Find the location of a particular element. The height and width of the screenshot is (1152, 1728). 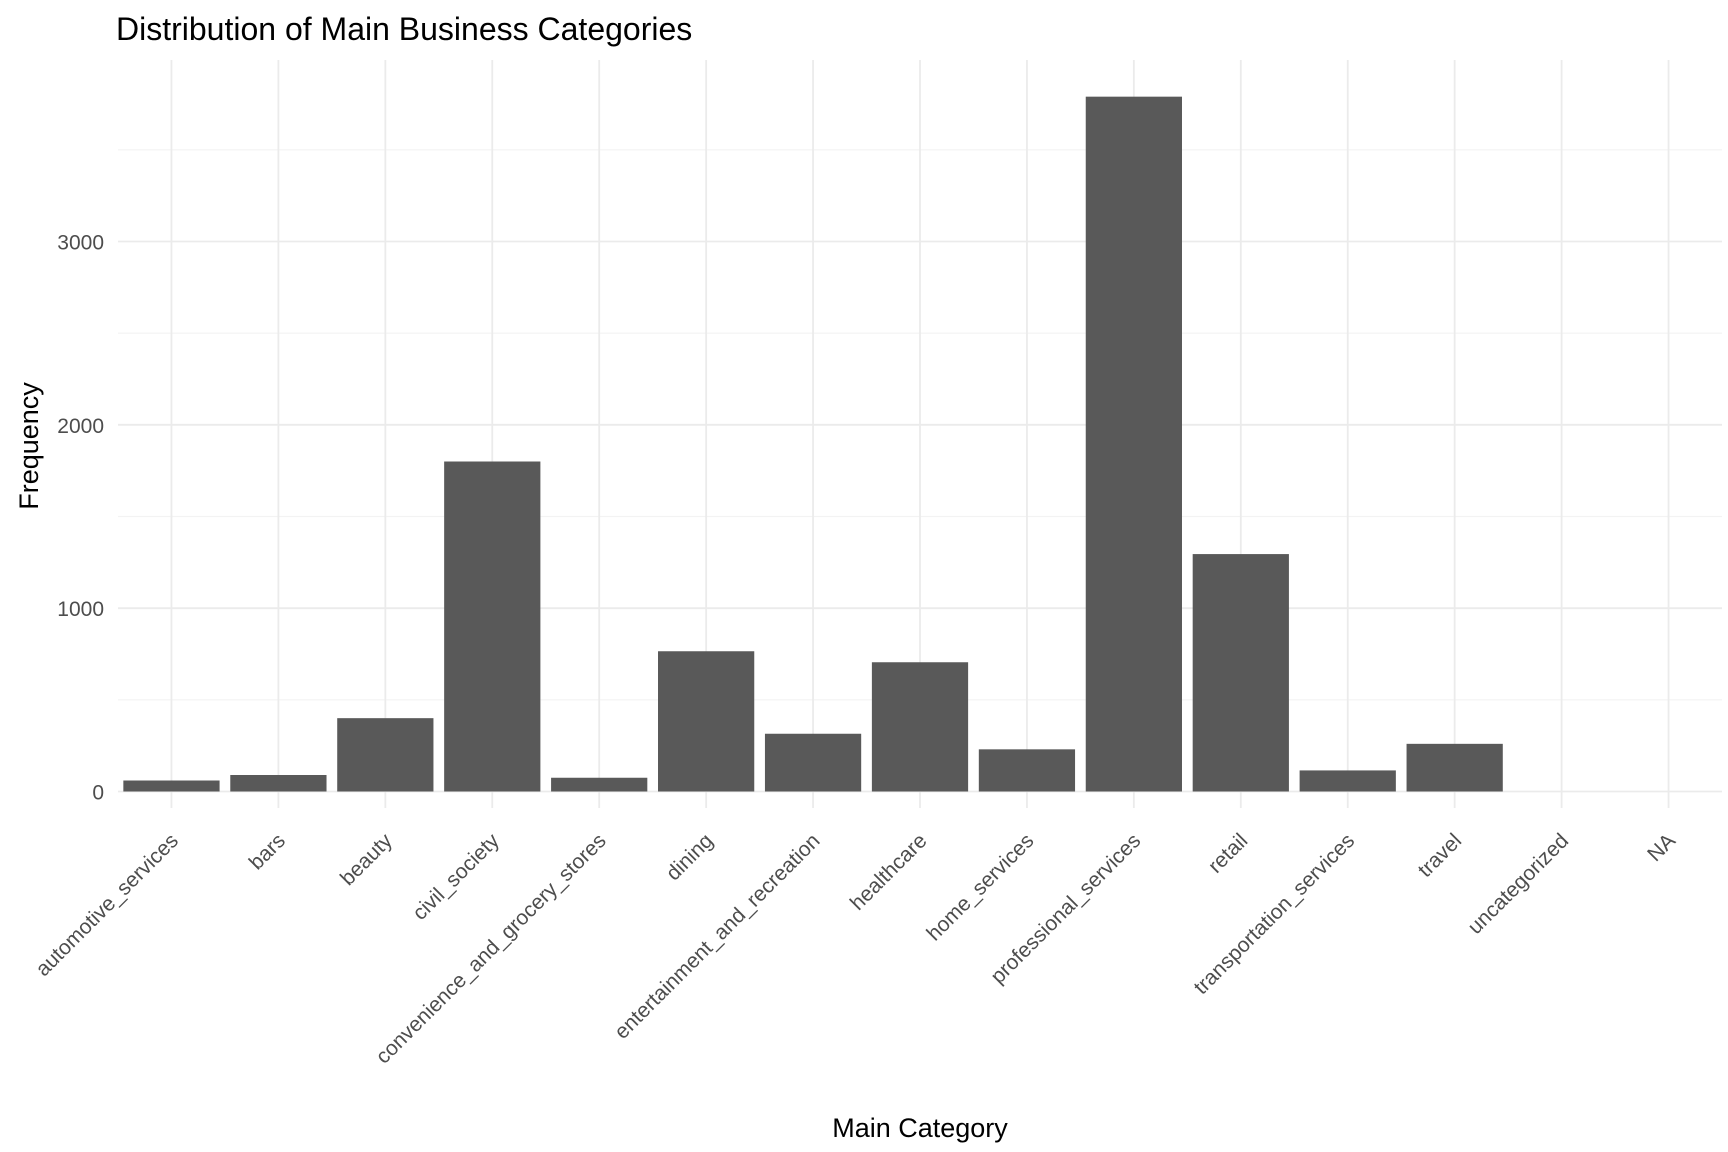

y-tick-label: 3000 is located at coordinates (80, 243).